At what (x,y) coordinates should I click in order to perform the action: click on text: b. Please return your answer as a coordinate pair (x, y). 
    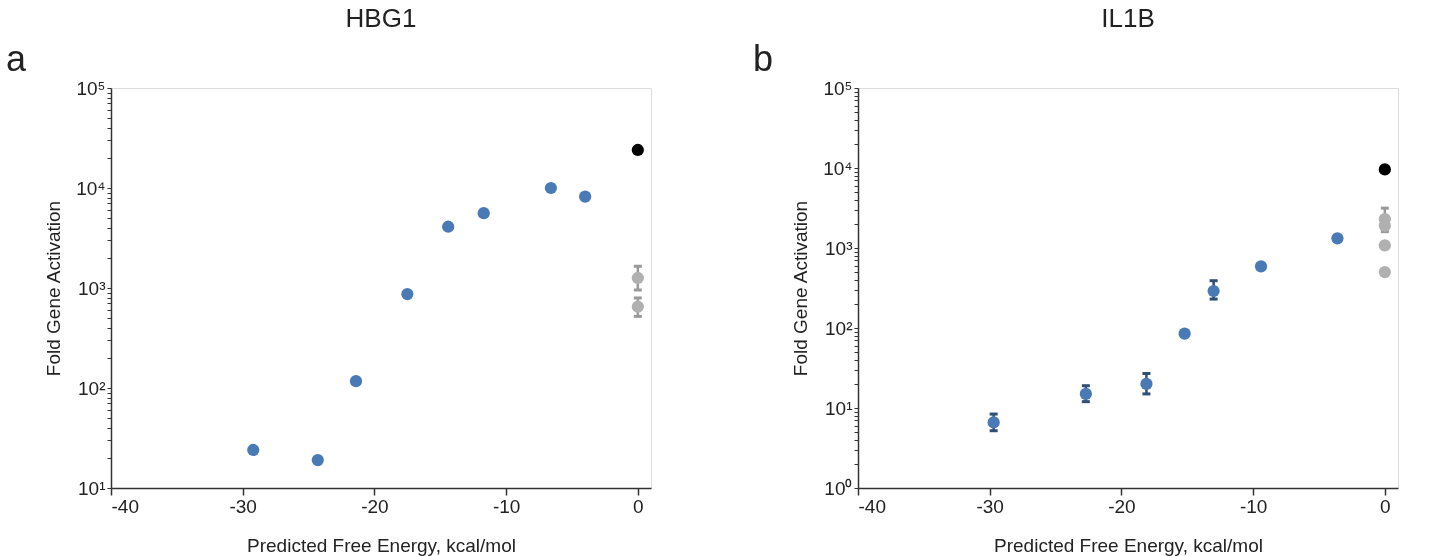
    Looking at the image, I should click on (763, 58).